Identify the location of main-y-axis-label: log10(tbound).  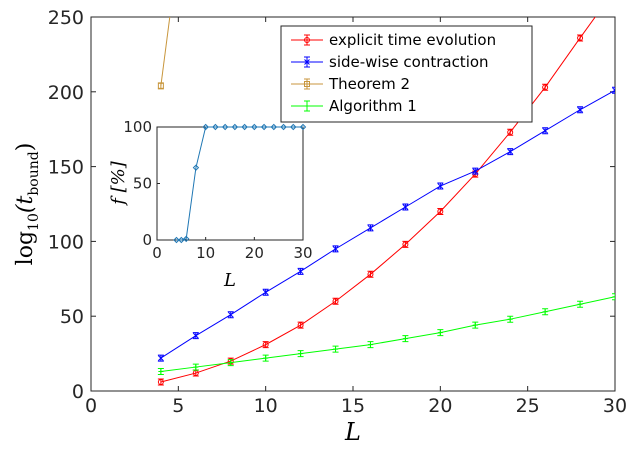
(27, 204).